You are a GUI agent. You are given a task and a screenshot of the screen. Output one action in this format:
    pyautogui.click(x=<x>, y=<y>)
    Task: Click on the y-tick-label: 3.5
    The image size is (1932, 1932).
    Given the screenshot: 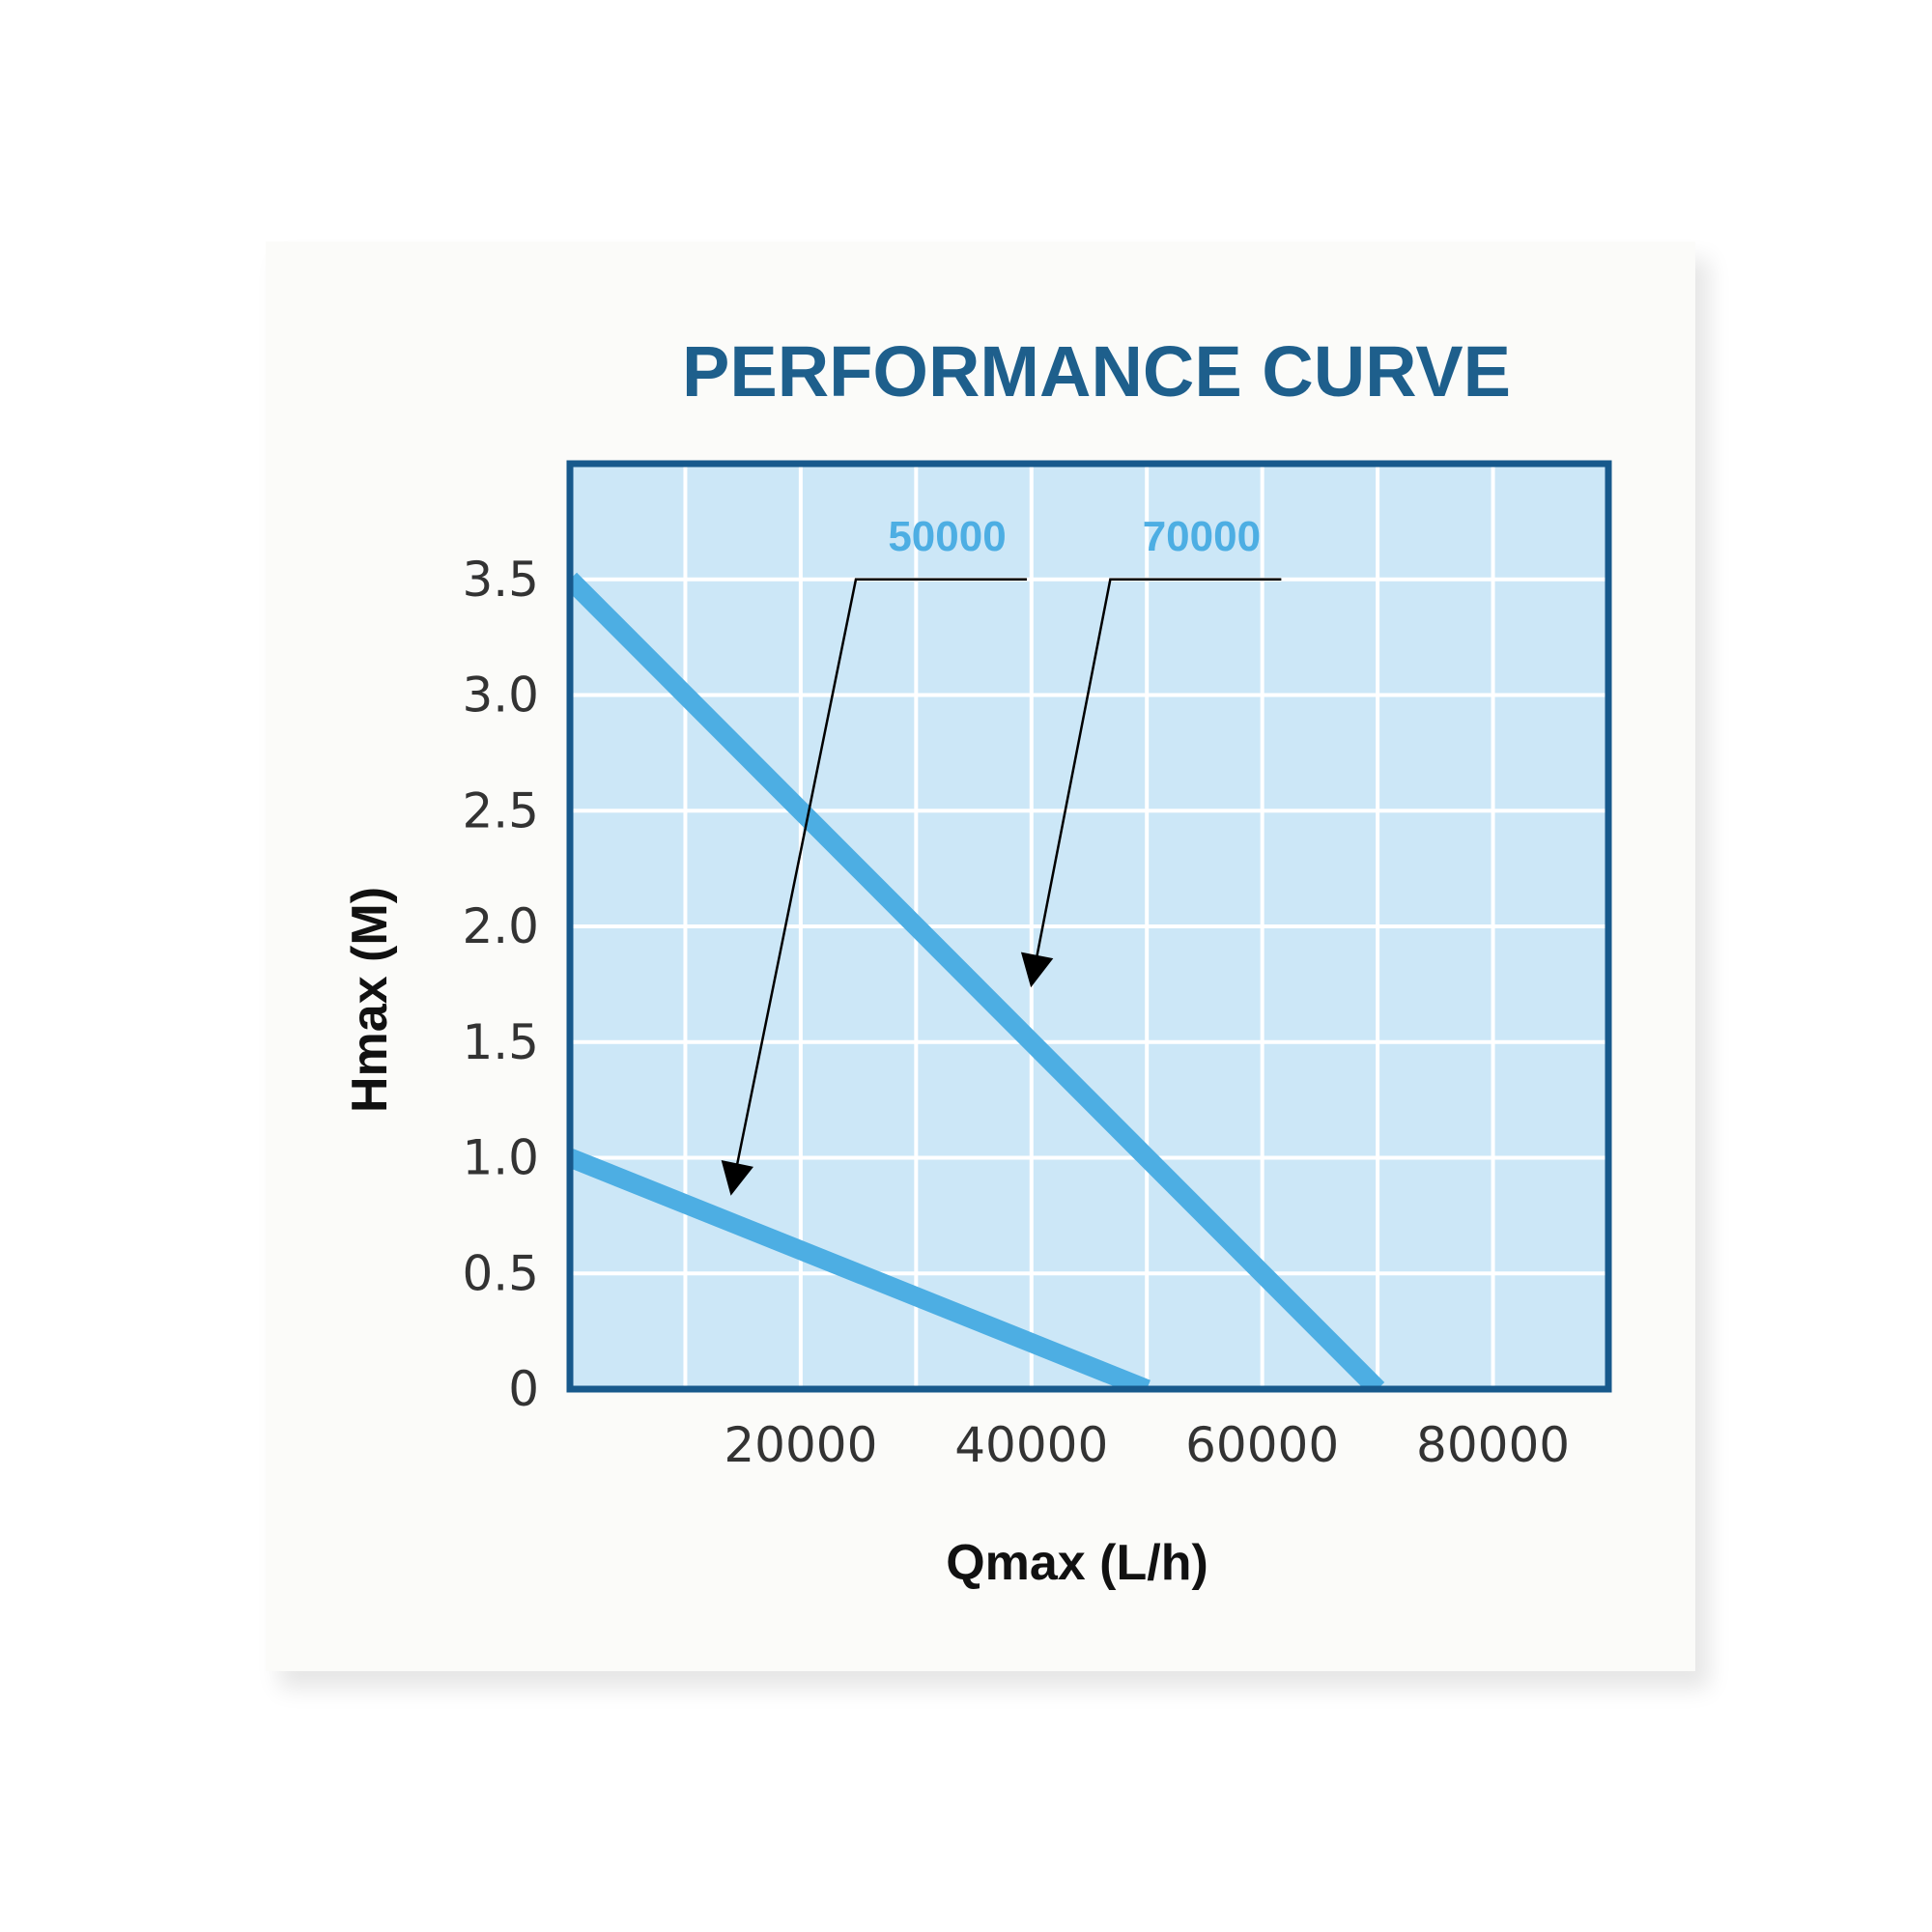 What is the action you would take?
    pyautogui.click(x=500, y=580)
    